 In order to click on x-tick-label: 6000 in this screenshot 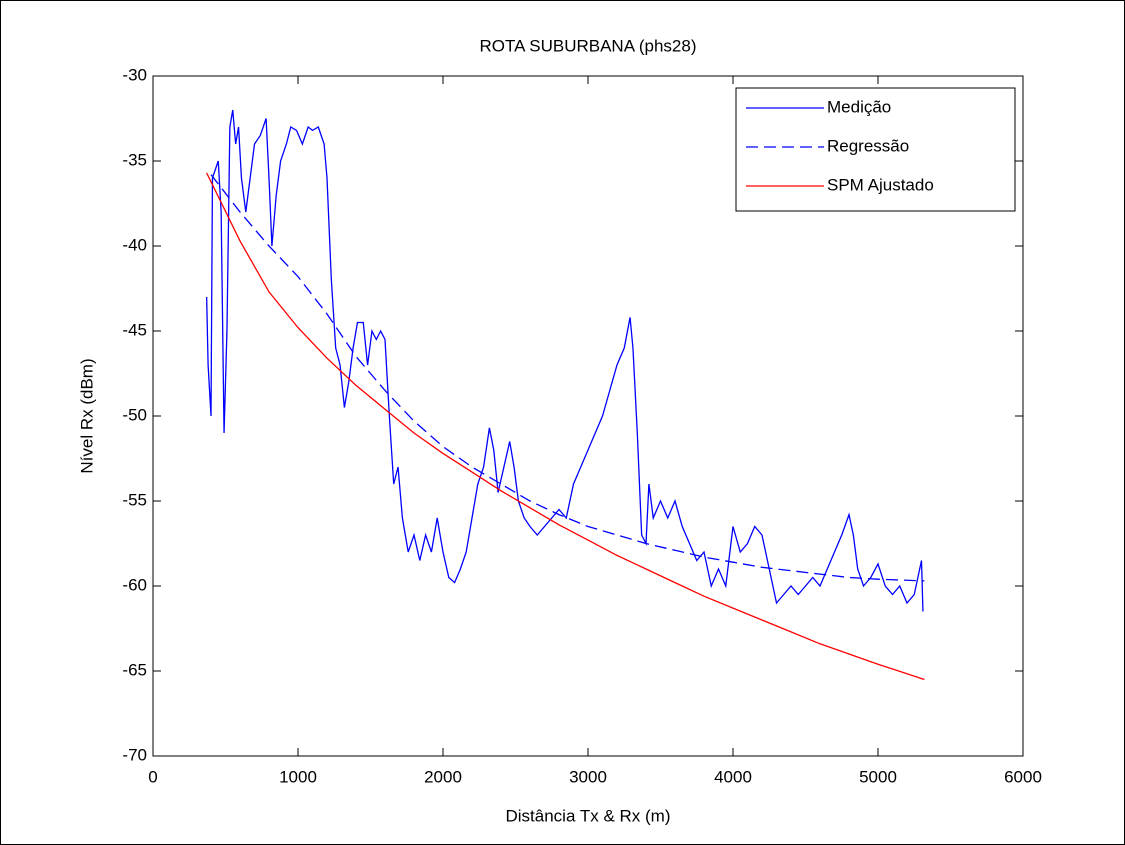, I will do `click(1023, 776)`.